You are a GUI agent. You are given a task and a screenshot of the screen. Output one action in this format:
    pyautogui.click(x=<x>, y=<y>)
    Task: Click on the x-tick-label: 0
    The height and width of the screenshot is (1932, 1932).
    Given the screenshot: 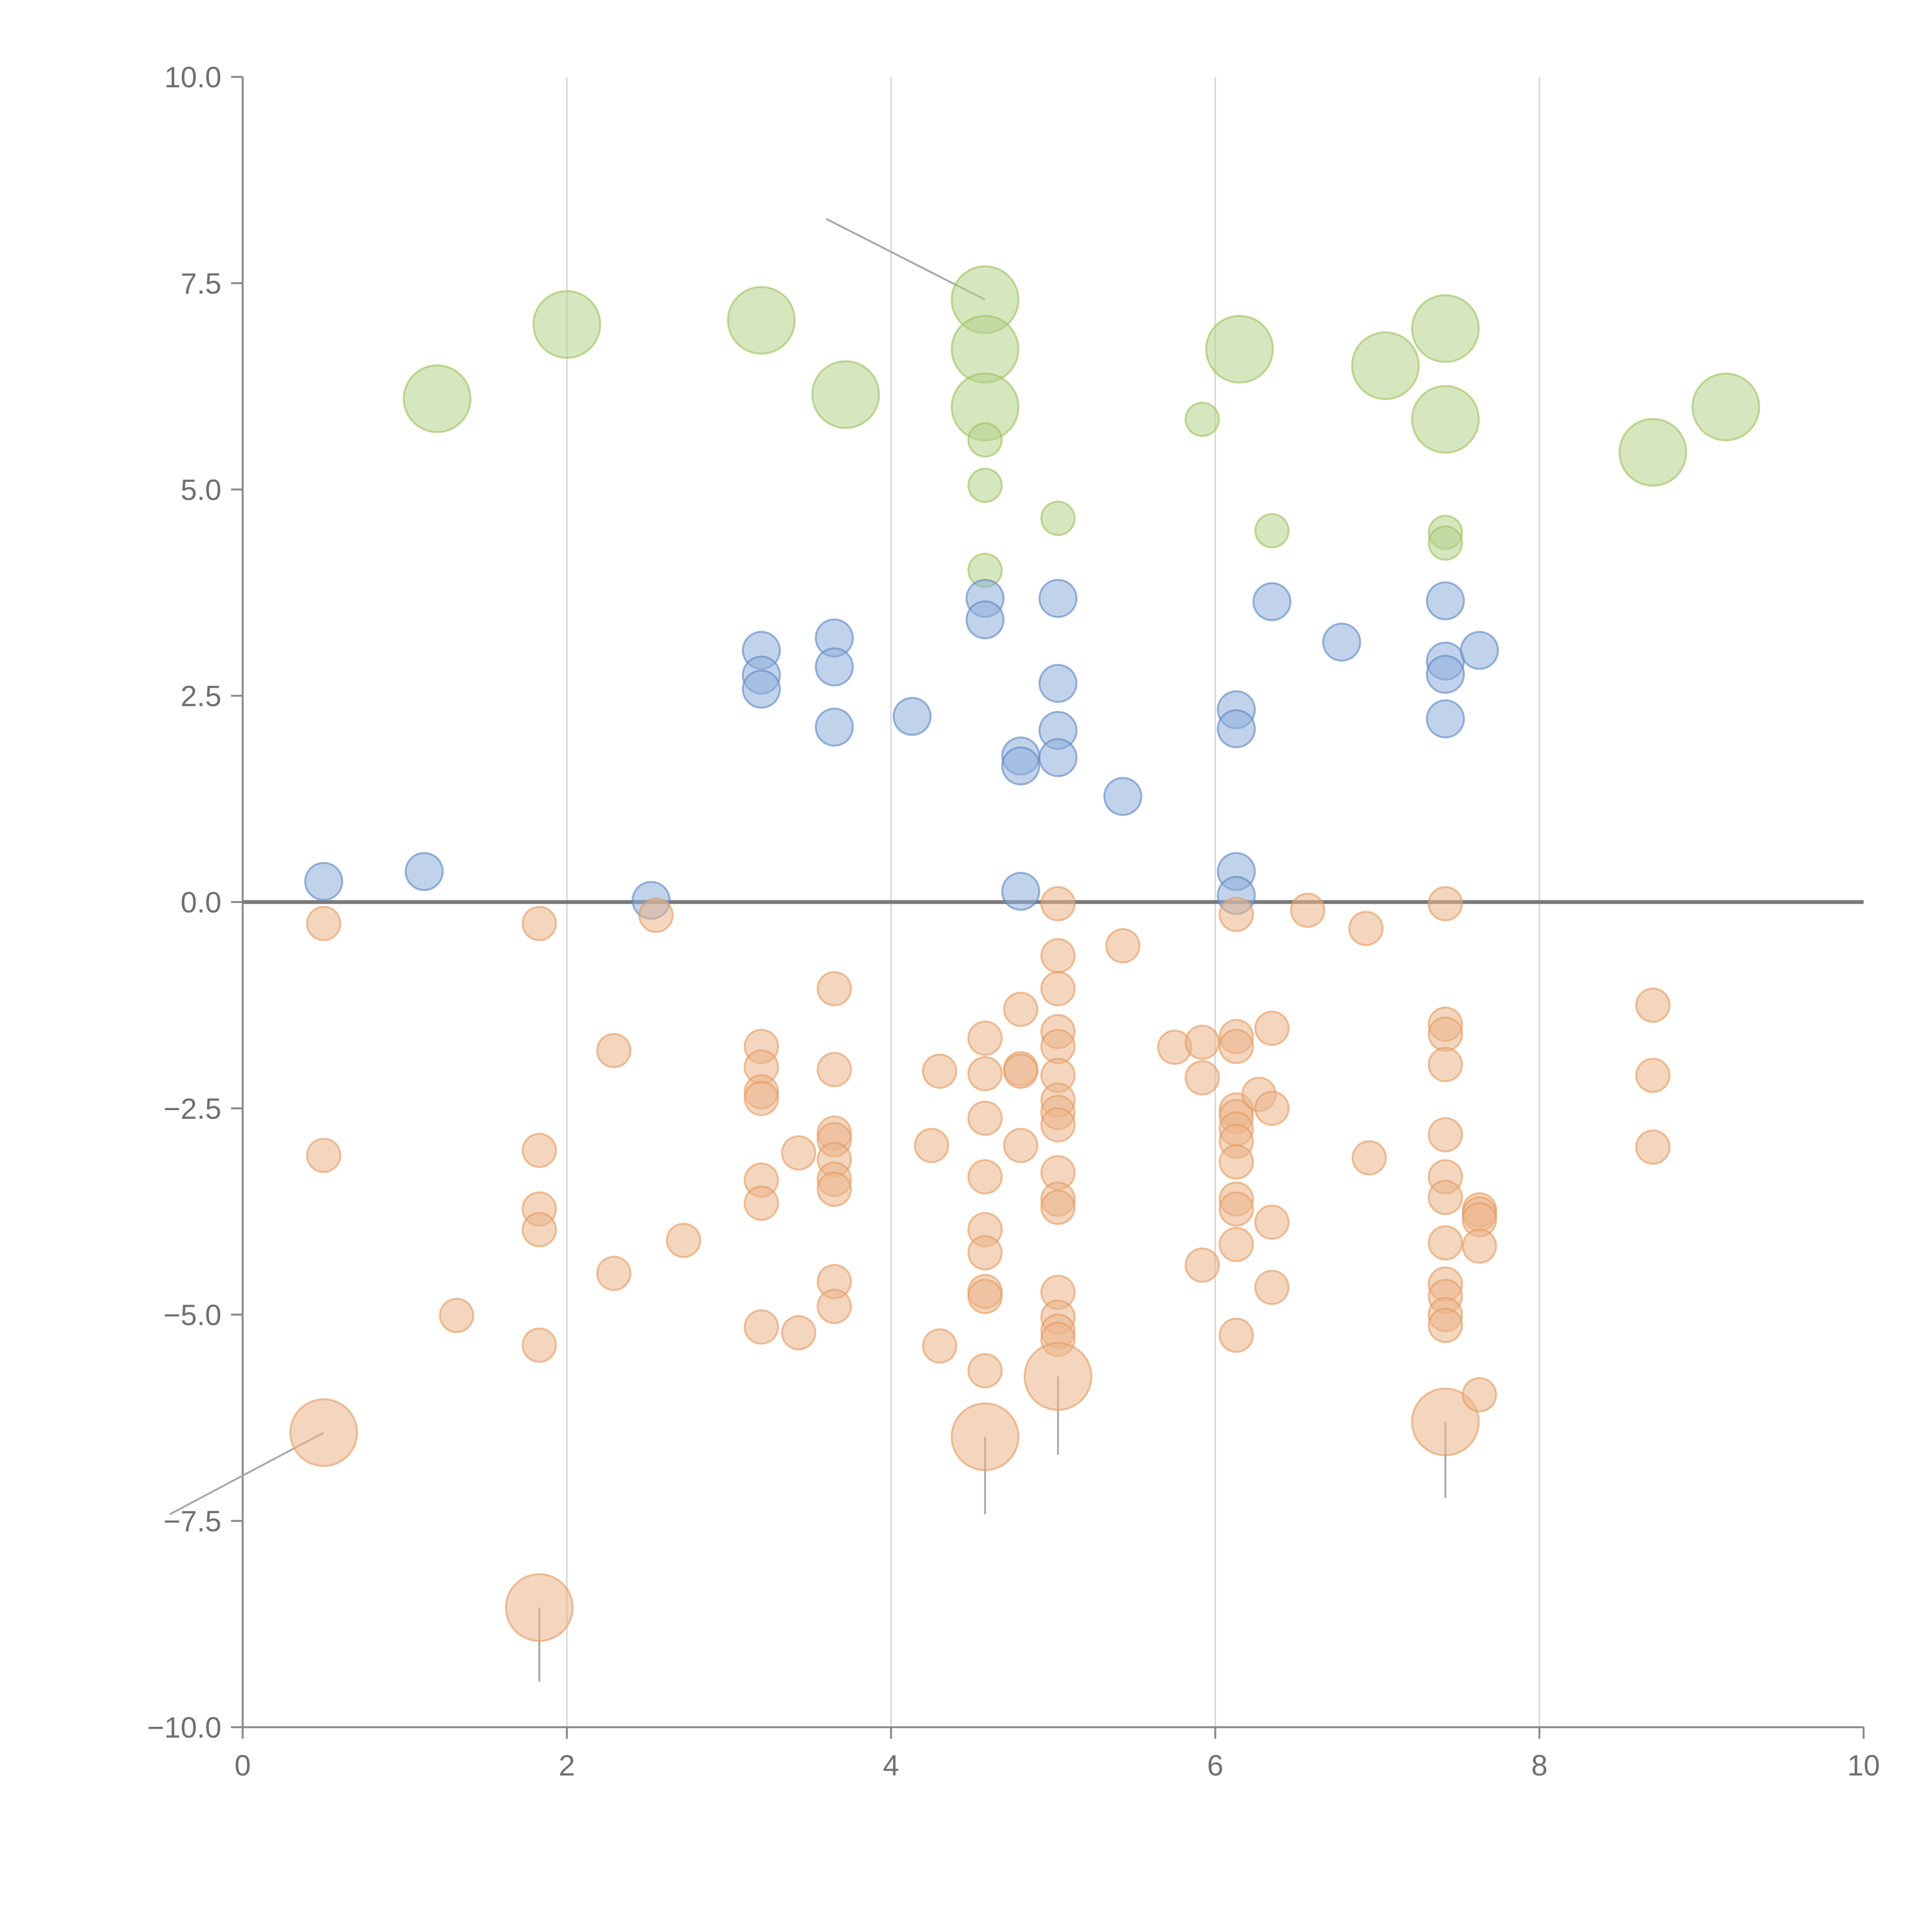 What is the action you would take?
    pyautogui.click(x=243, y=1766)
    